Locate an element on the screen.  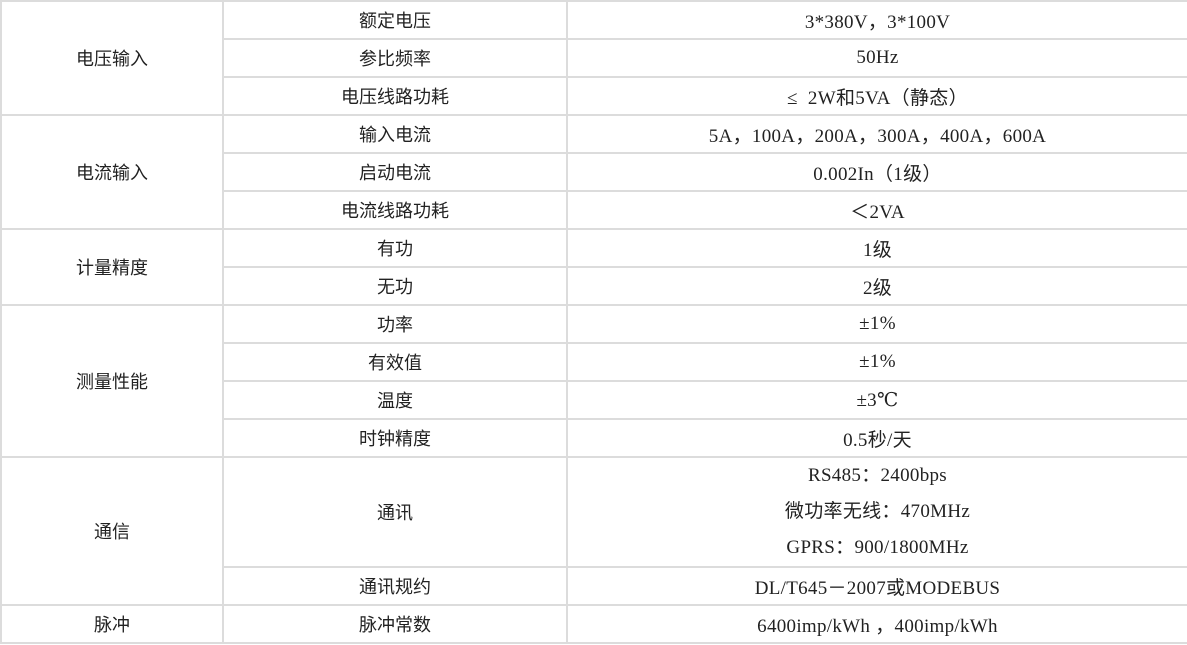
param-label: 功率 is located at coordinates (395, 324).